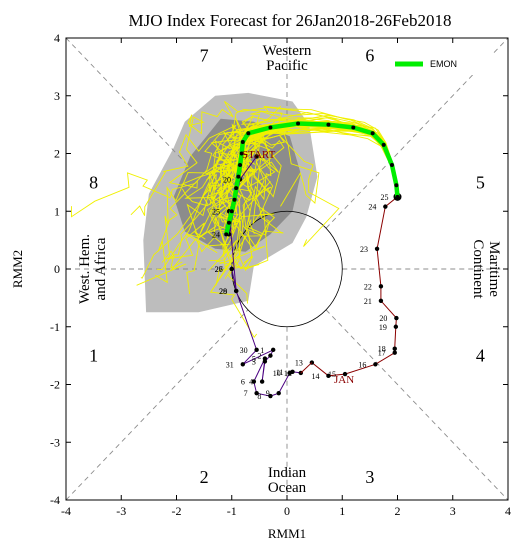 This screenshot has height=545, width=526. Describe the element at coordinates (57, 38) in the screenshot. I see `y-tick-label: 4` at that location.